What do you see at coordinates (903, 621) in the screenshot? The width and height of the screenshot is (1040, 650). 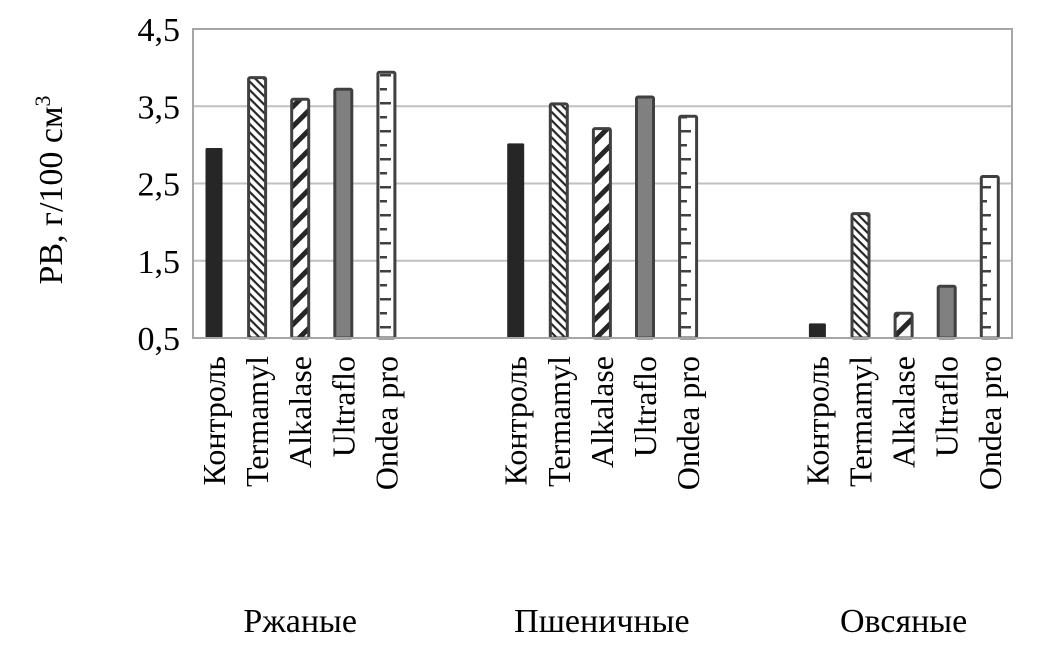 I see `group-label: Овсяные` at bounding box center [903, 621].